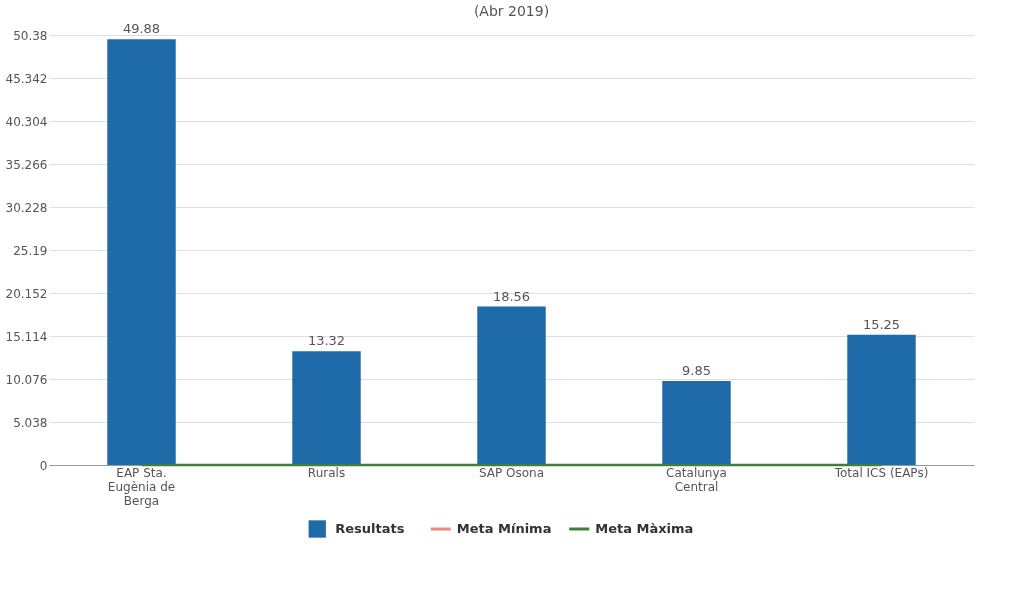 The width and height of the screenshot is (1029, 611). Describe the element at coordinates (644, 528) in the screenshot. I see `legend-label: Meta Màxima` at that location.